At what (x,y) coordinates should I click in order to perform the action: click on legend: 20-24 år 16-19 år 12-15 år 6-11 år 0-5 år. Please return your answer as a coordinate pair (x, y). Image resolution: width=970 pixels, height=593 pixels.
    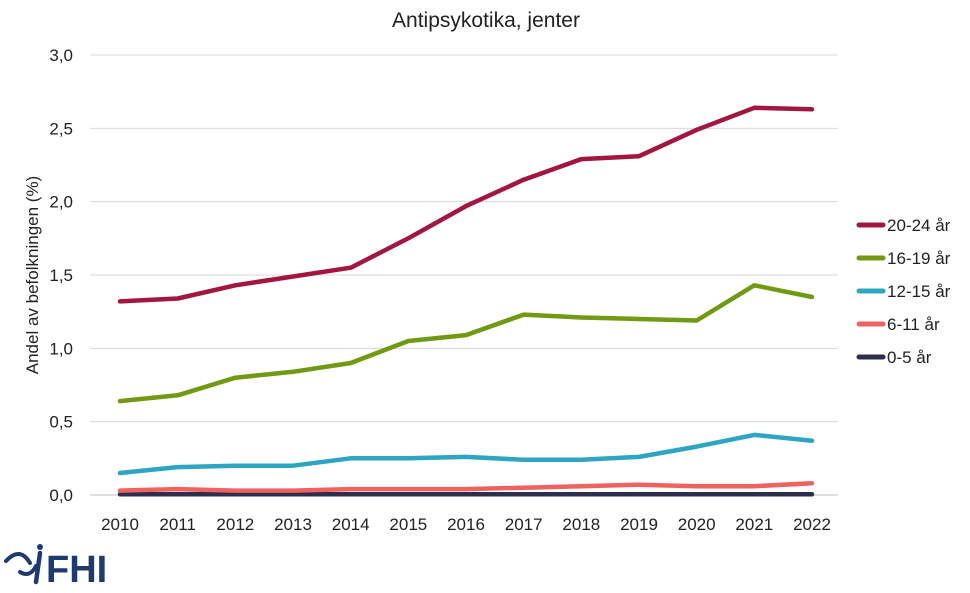
    Looking at the image, I should click on (903, 291).